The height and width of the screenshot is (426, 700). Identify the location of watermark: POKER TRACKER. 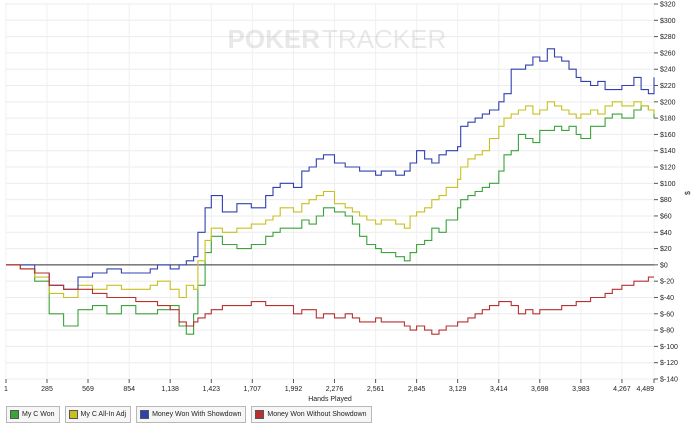
(337, 39).